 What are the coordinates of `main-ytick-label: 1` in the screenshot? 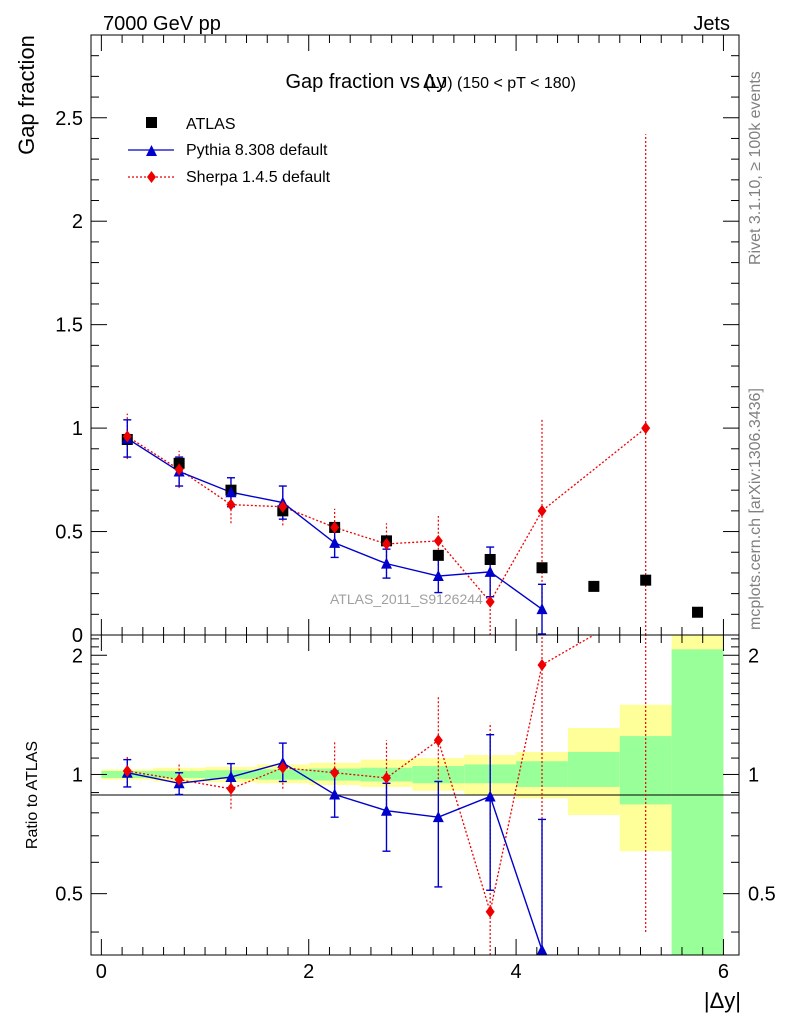 It's located at (77, 429).